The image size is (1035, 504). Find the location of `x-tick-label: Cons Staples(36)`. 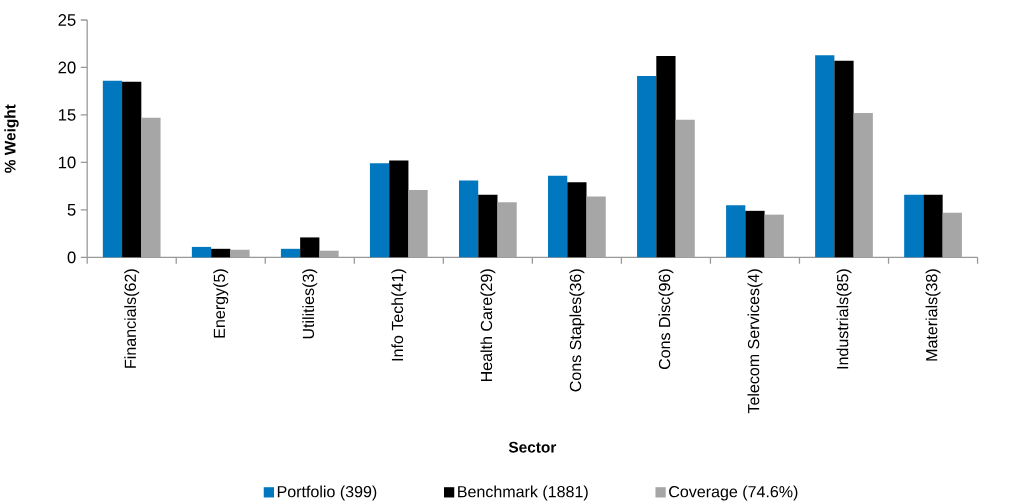

x-tick-label: Cons Staples(36) is located at coordinates (577, 330).